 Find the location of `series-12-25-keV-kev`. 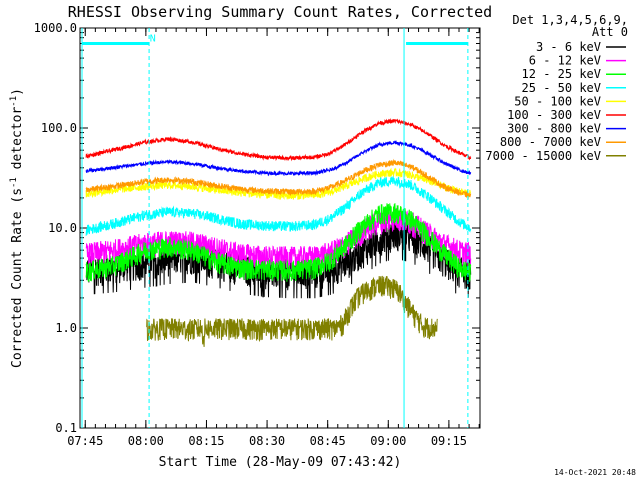

series-12-25-keV-kev is located at coordinates (278, 242).